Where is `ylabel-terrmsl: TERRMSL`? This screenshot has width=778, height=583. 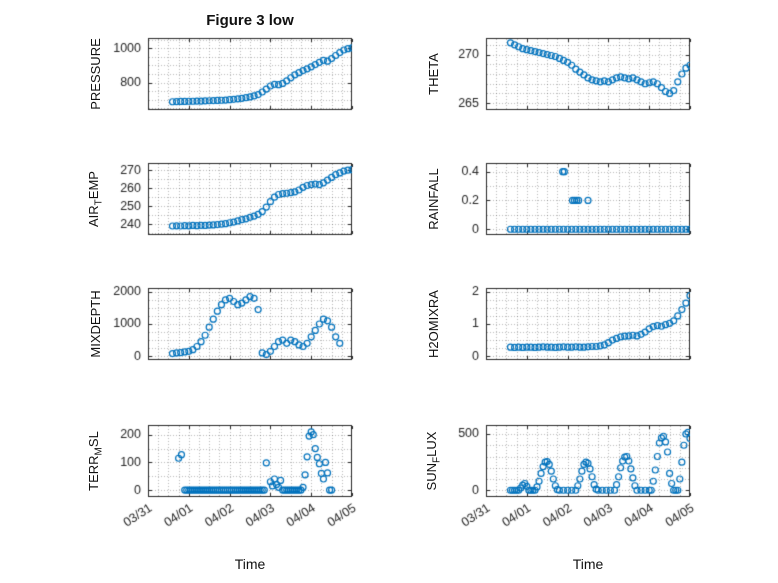
ylabel-terrmsl: TERRMSL is located at coordinates (95, 461).